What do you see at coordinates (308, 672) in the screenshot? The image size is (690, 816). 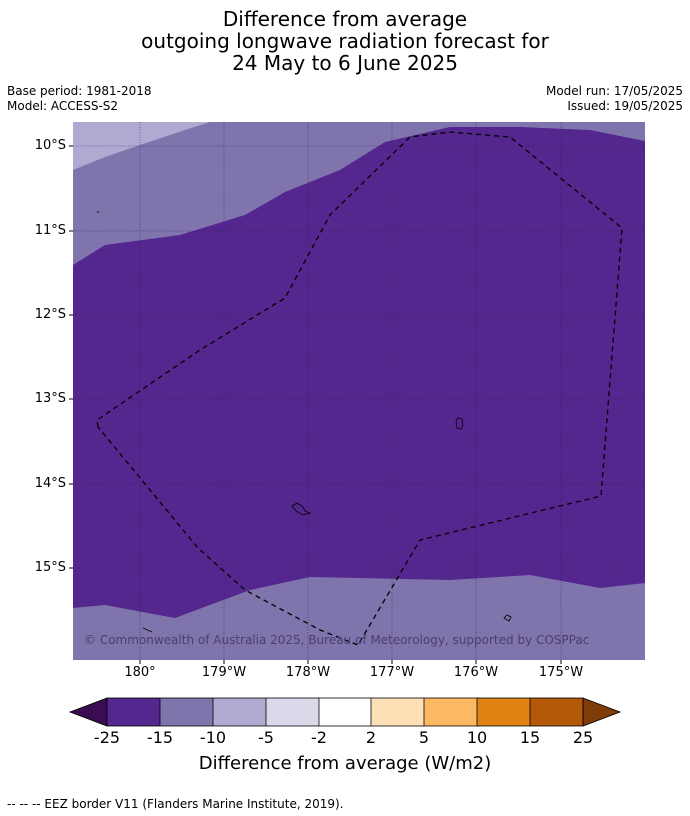 I see `lon-label: 178°W` at bounding box center [308, 672].